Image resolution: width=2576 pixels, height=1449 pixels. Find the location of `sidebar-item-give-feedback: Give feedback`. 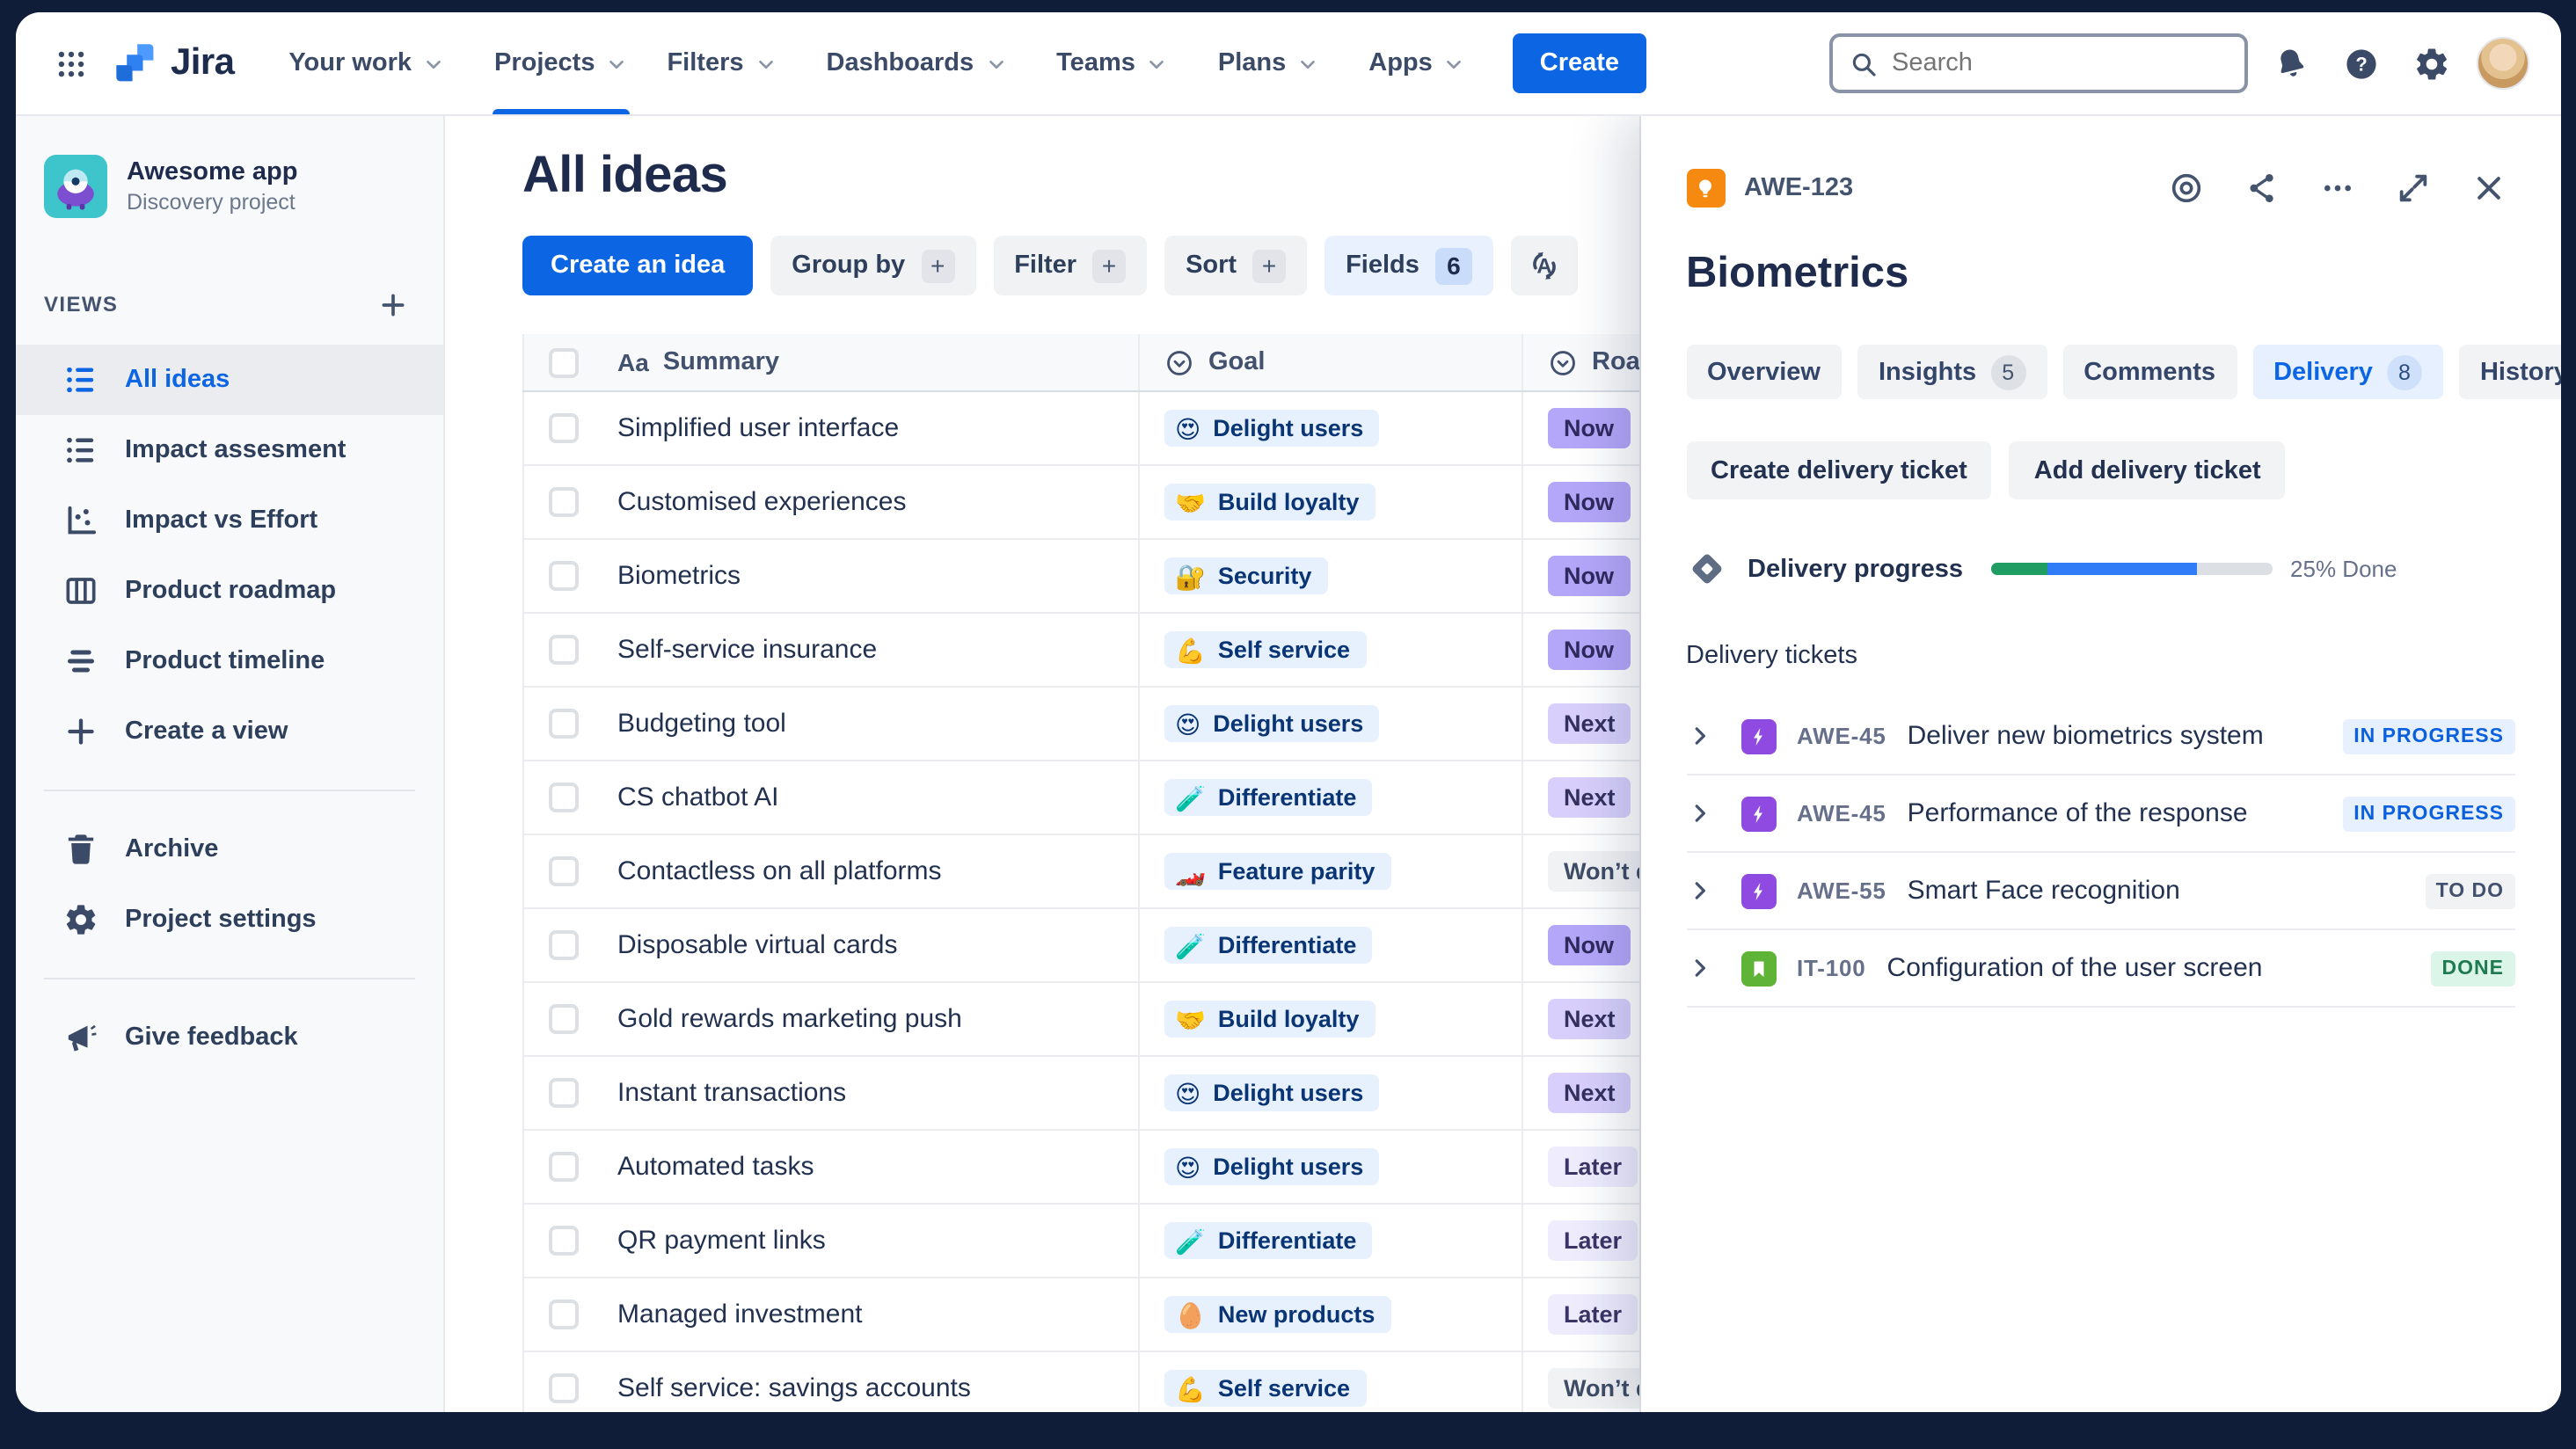

sidebar-item-give-feedback: Give feedback is located at coordinates (229, 1037).